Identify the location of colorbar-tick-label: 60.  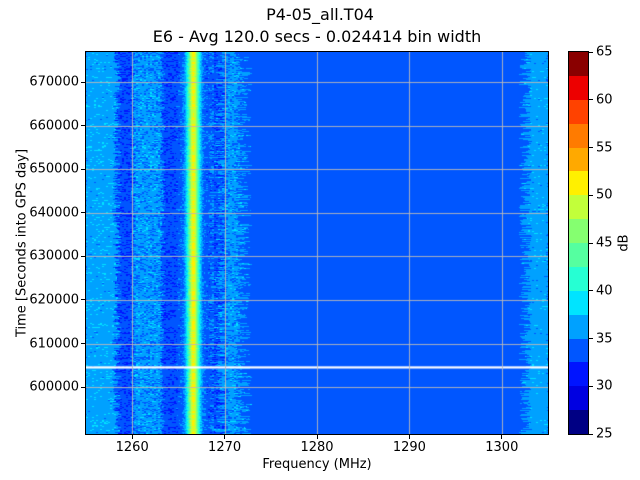
(604, 100).